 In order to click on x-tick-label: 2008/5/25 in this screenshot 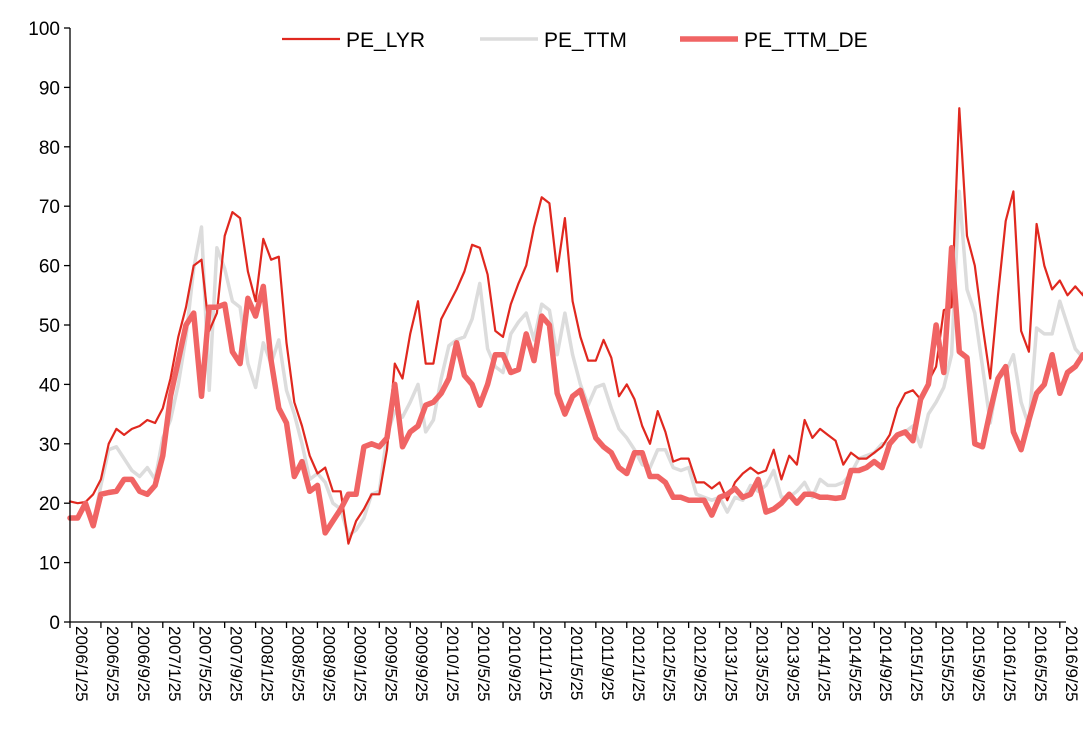, I will do `click(298, 664)`.